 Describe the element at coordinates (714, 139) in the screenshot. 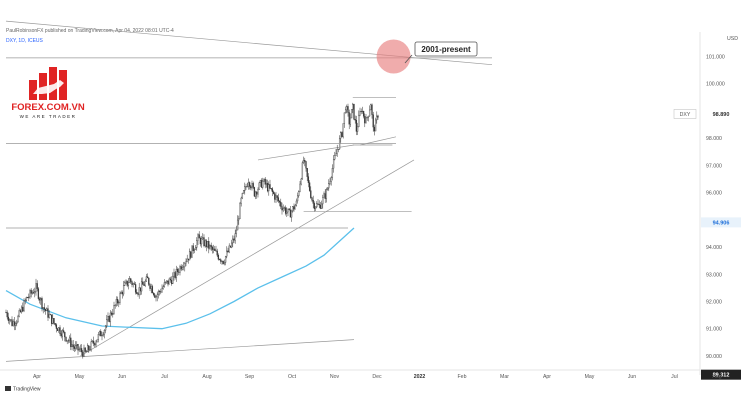

I see `price-tick-label: 98.000` at that location.